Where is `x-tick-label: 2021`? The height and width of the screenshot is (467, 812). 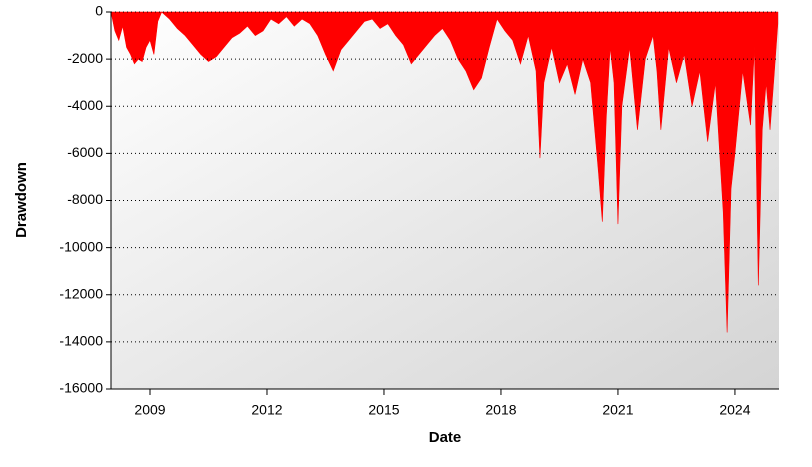 x-tick-label: 2021 is located at coordinates (617, 410).